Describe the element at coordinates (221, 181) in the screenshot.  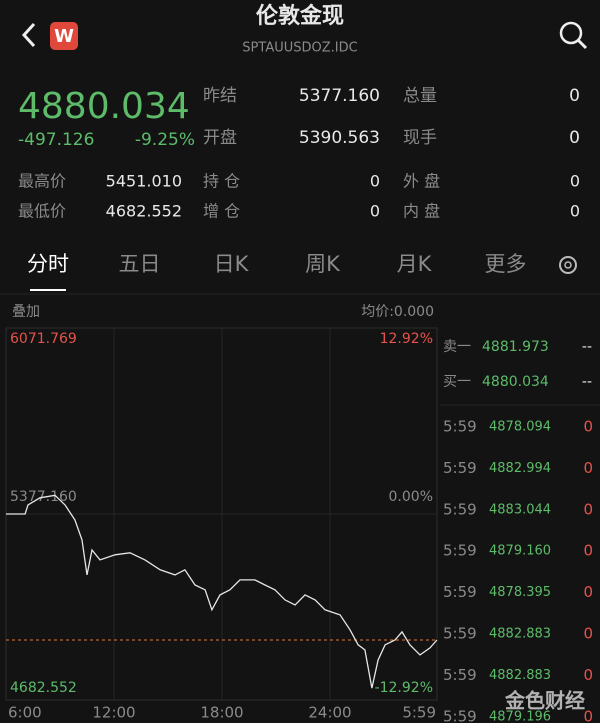
I see `stat-label: 持 仓` at that location.